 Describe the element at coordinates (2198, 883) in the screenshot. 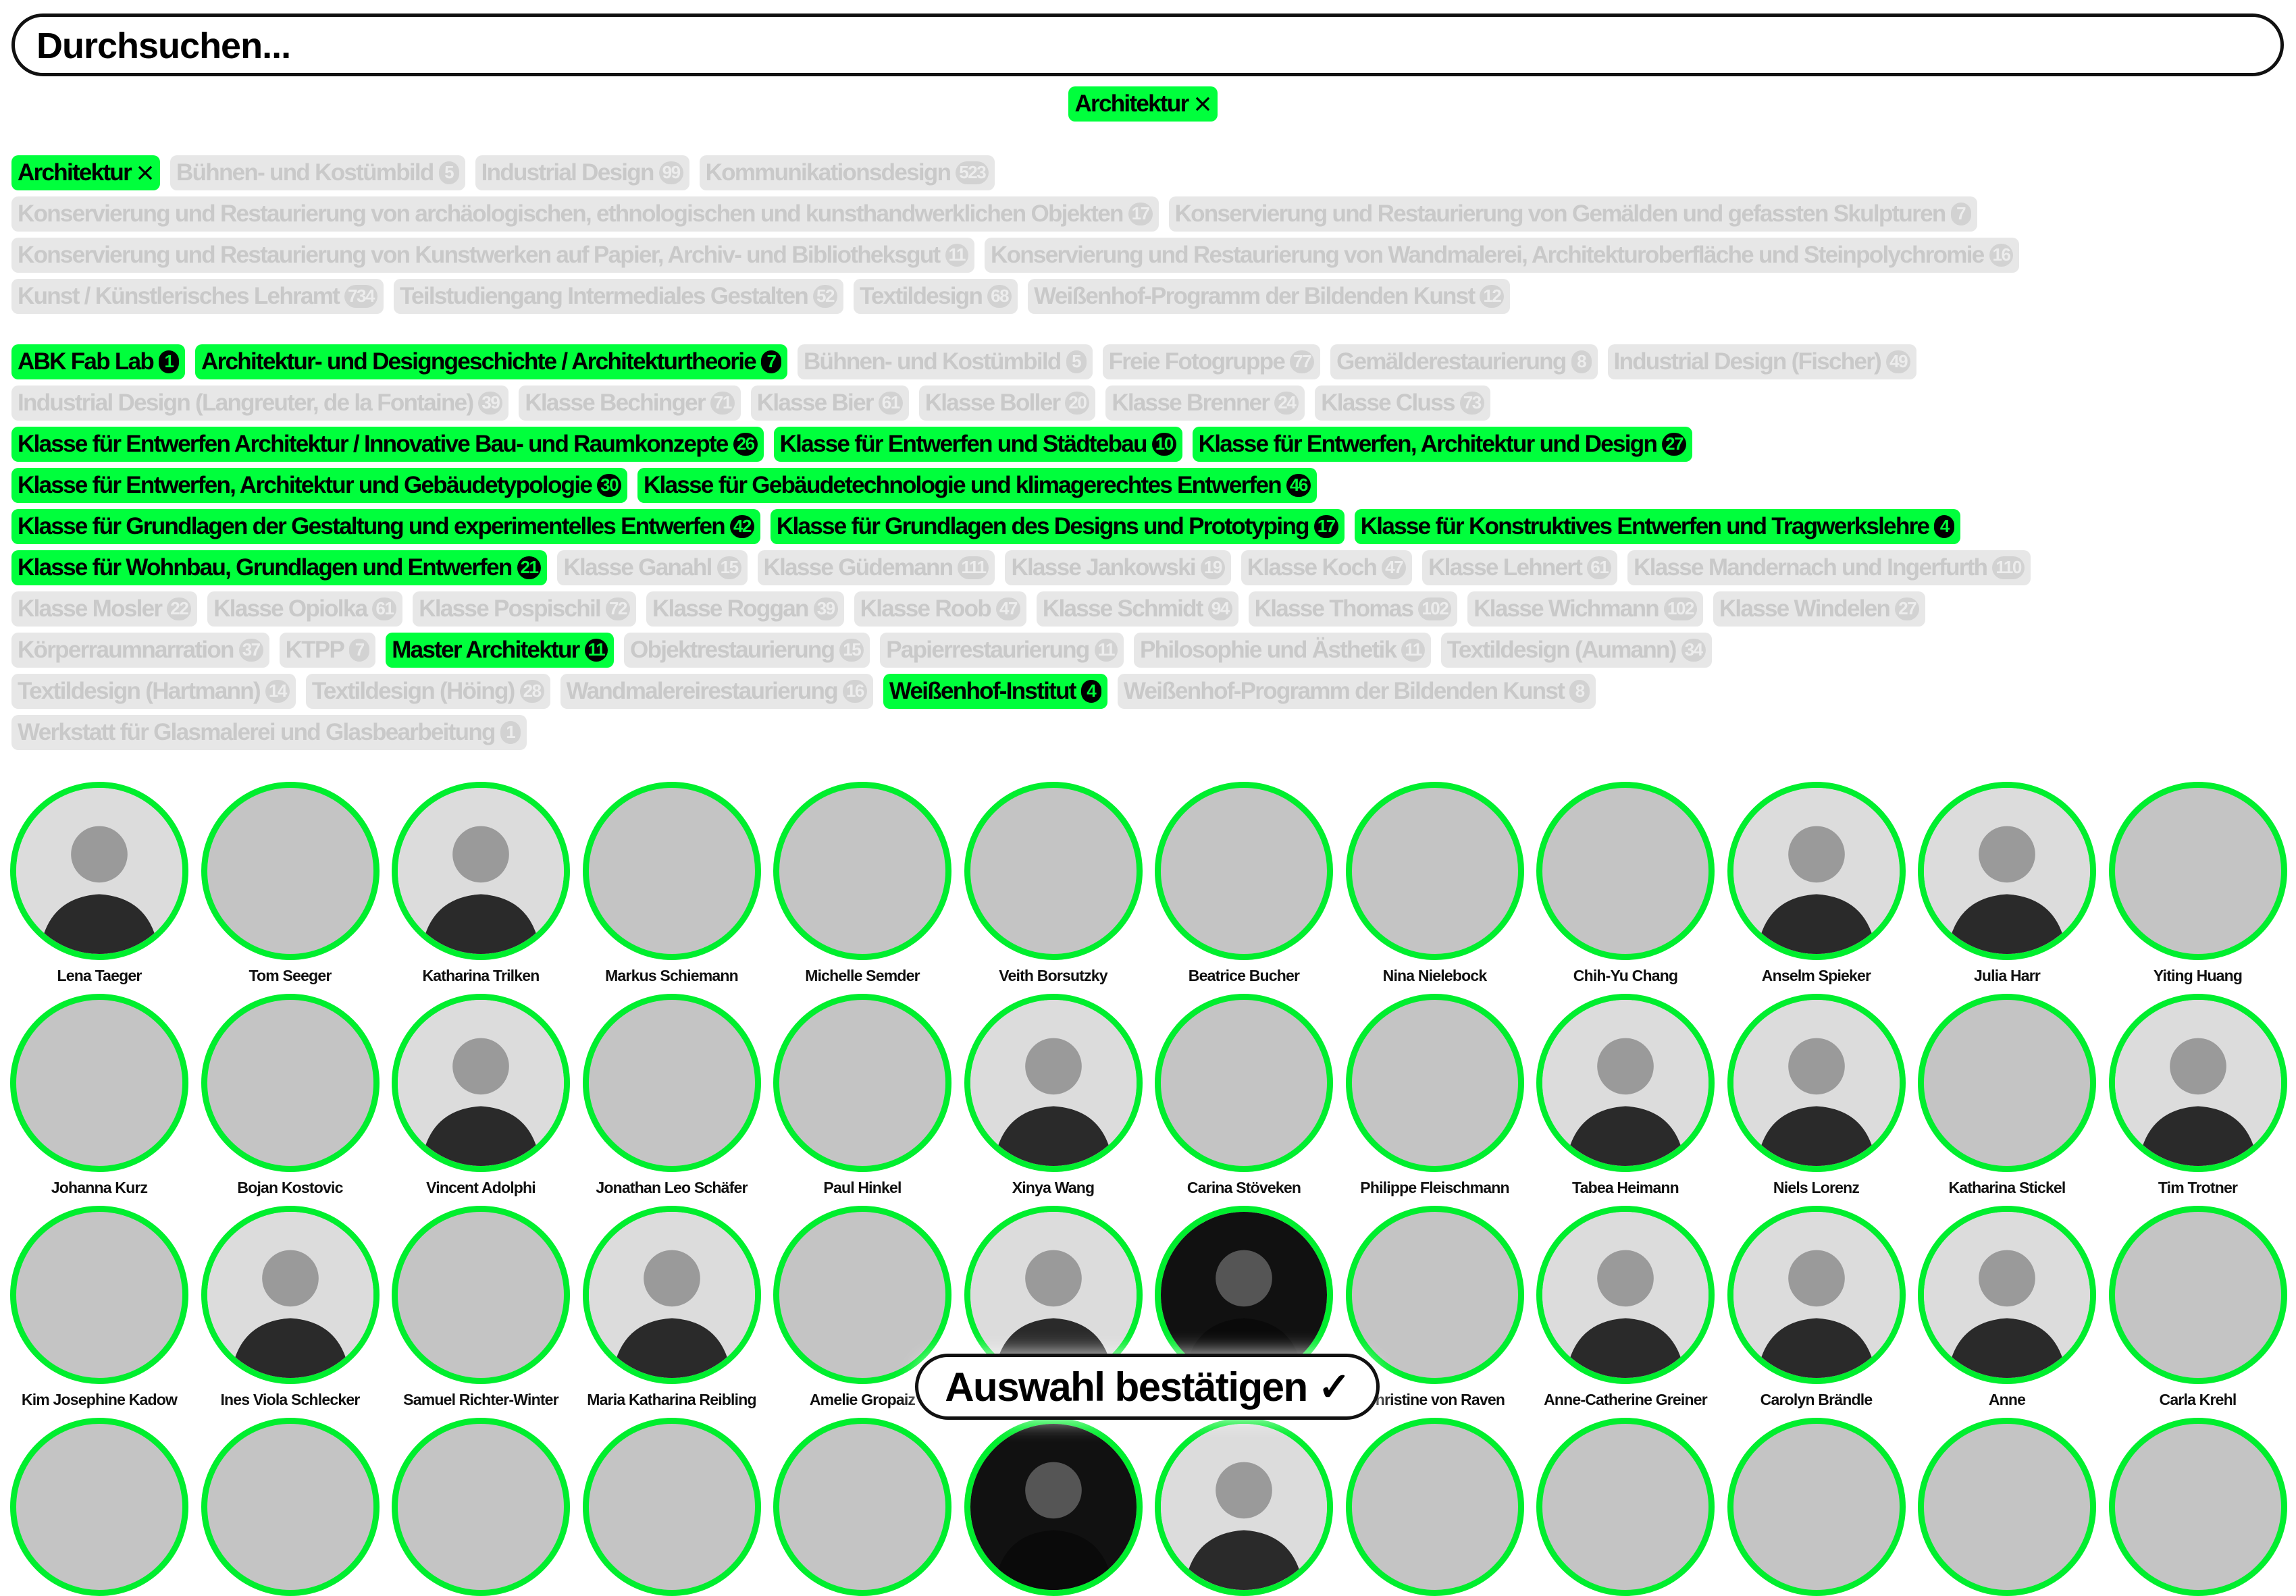

I see `person-card: Yiting Huang` at that location.